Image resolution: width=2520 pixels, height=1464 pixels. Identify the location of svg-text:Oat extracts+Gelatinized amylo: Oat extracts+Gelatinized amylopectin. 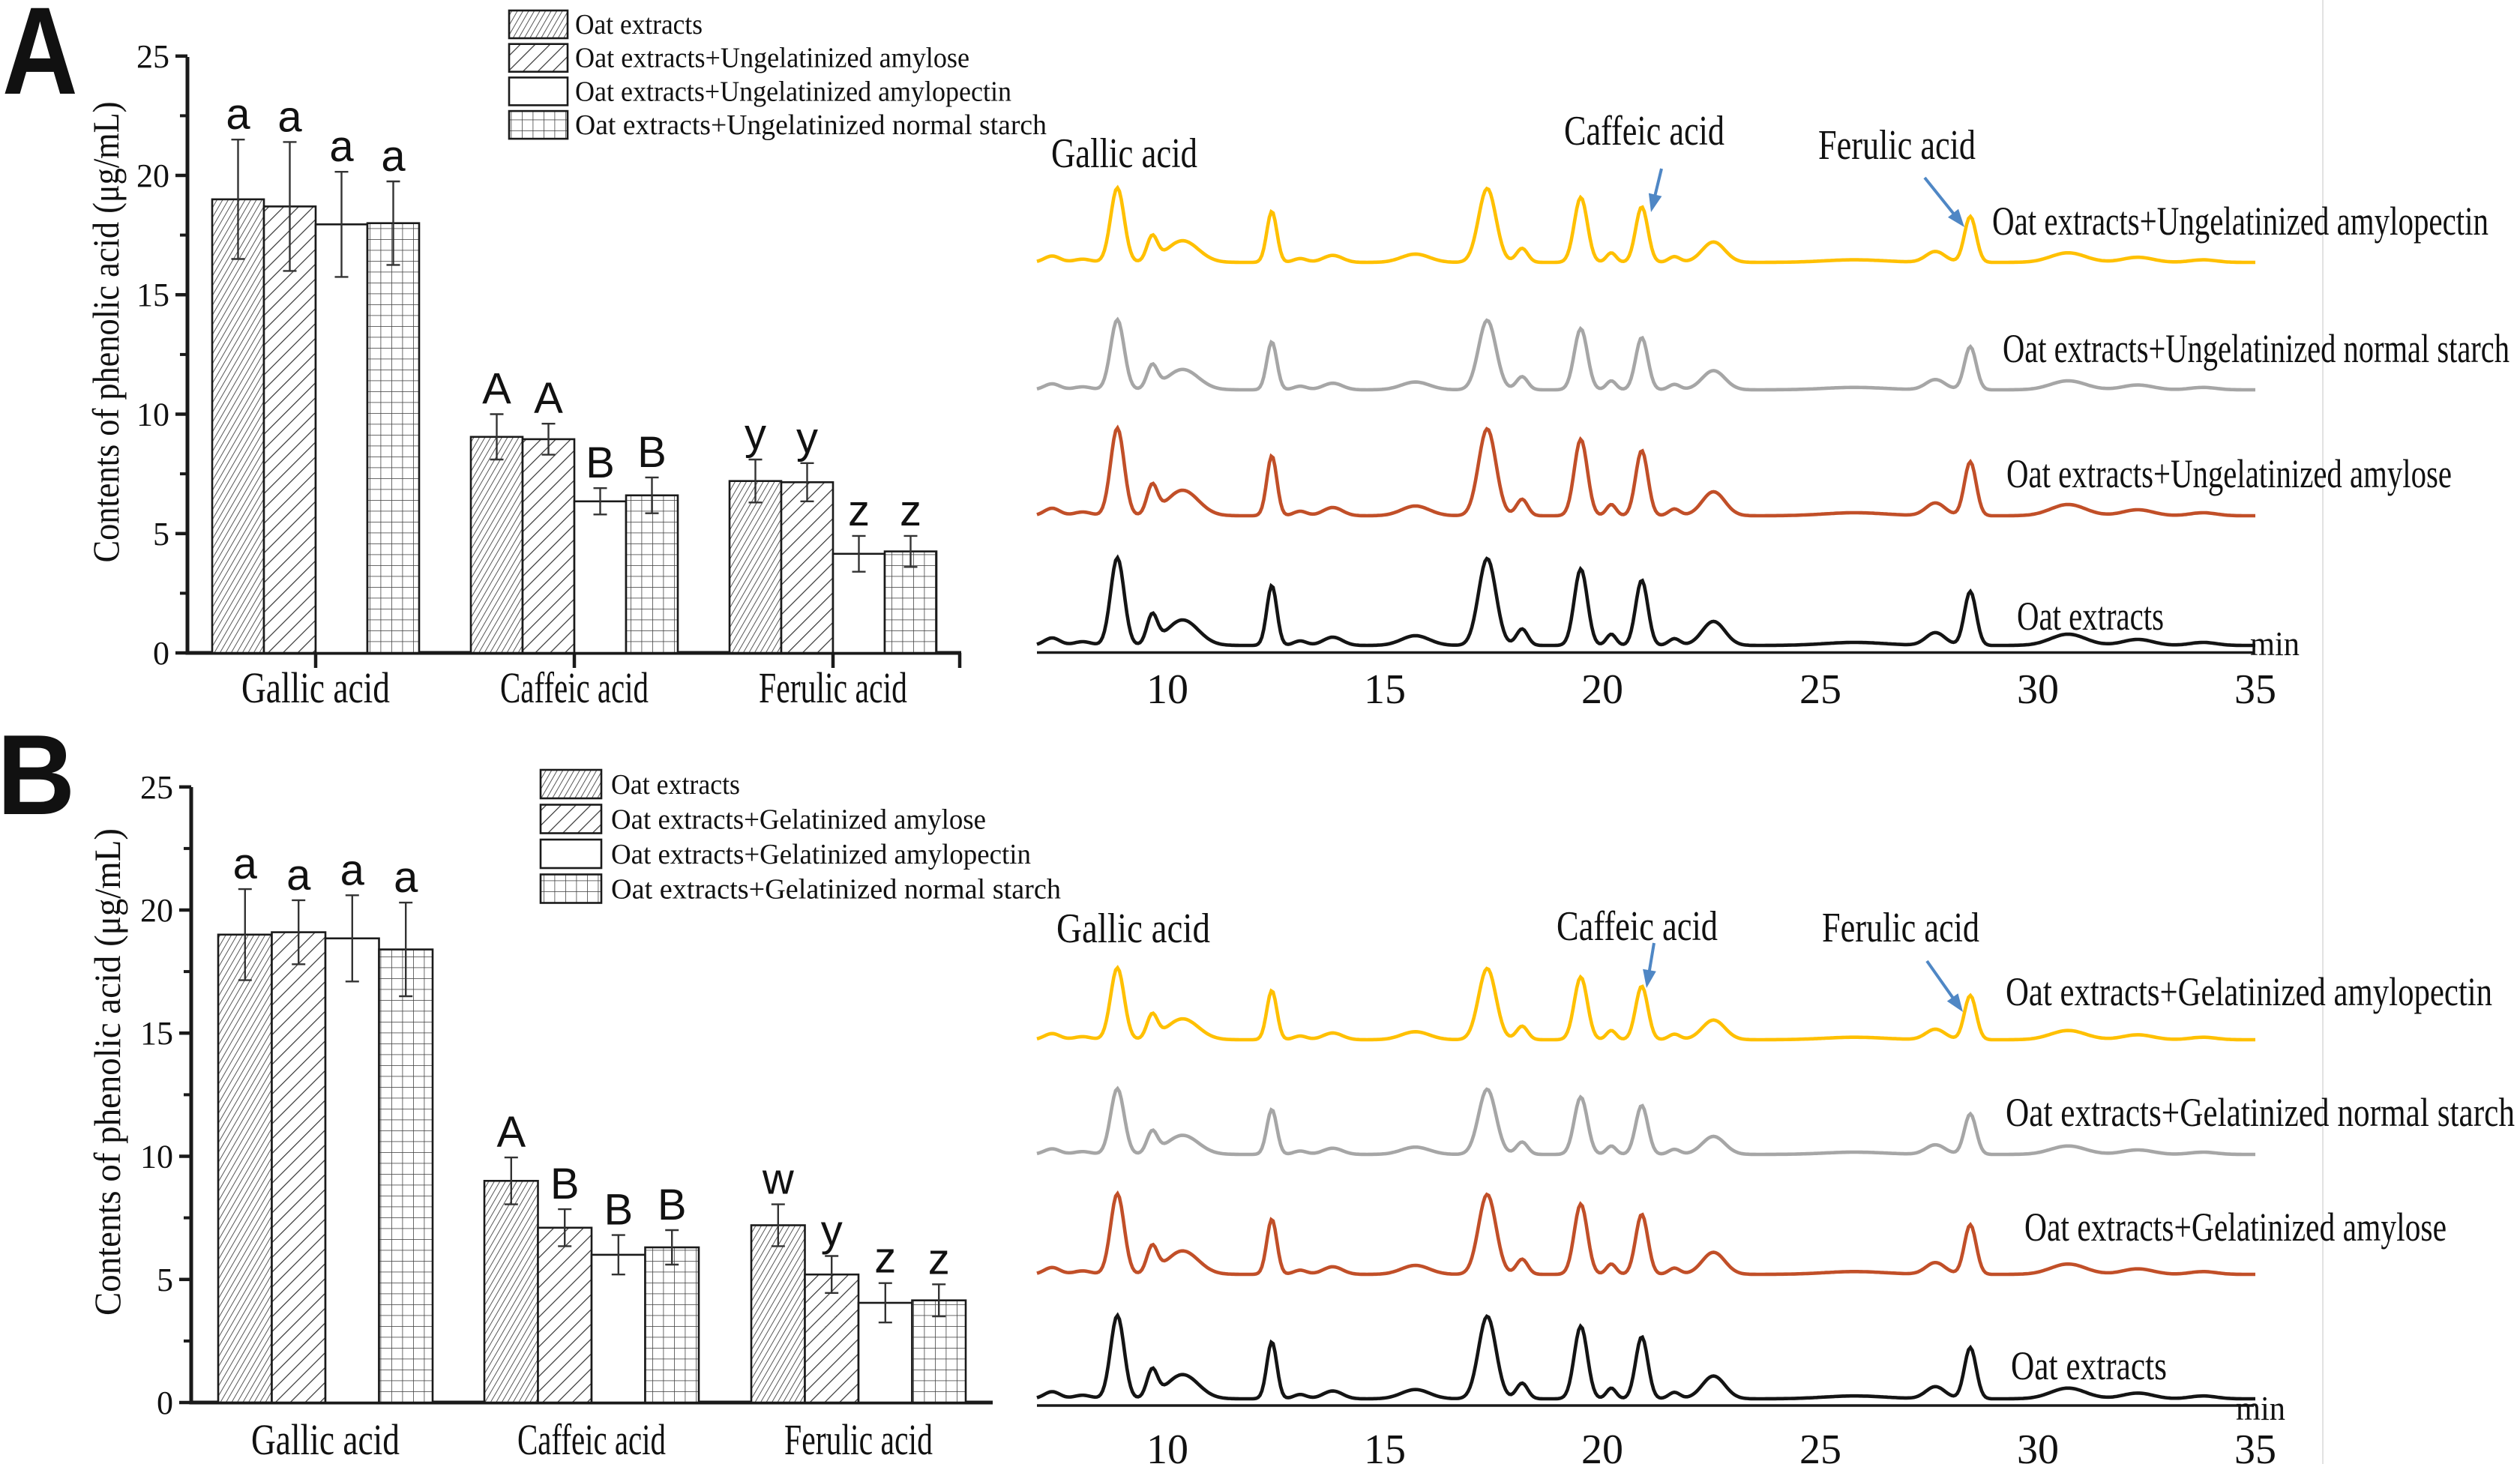
(821, 855).